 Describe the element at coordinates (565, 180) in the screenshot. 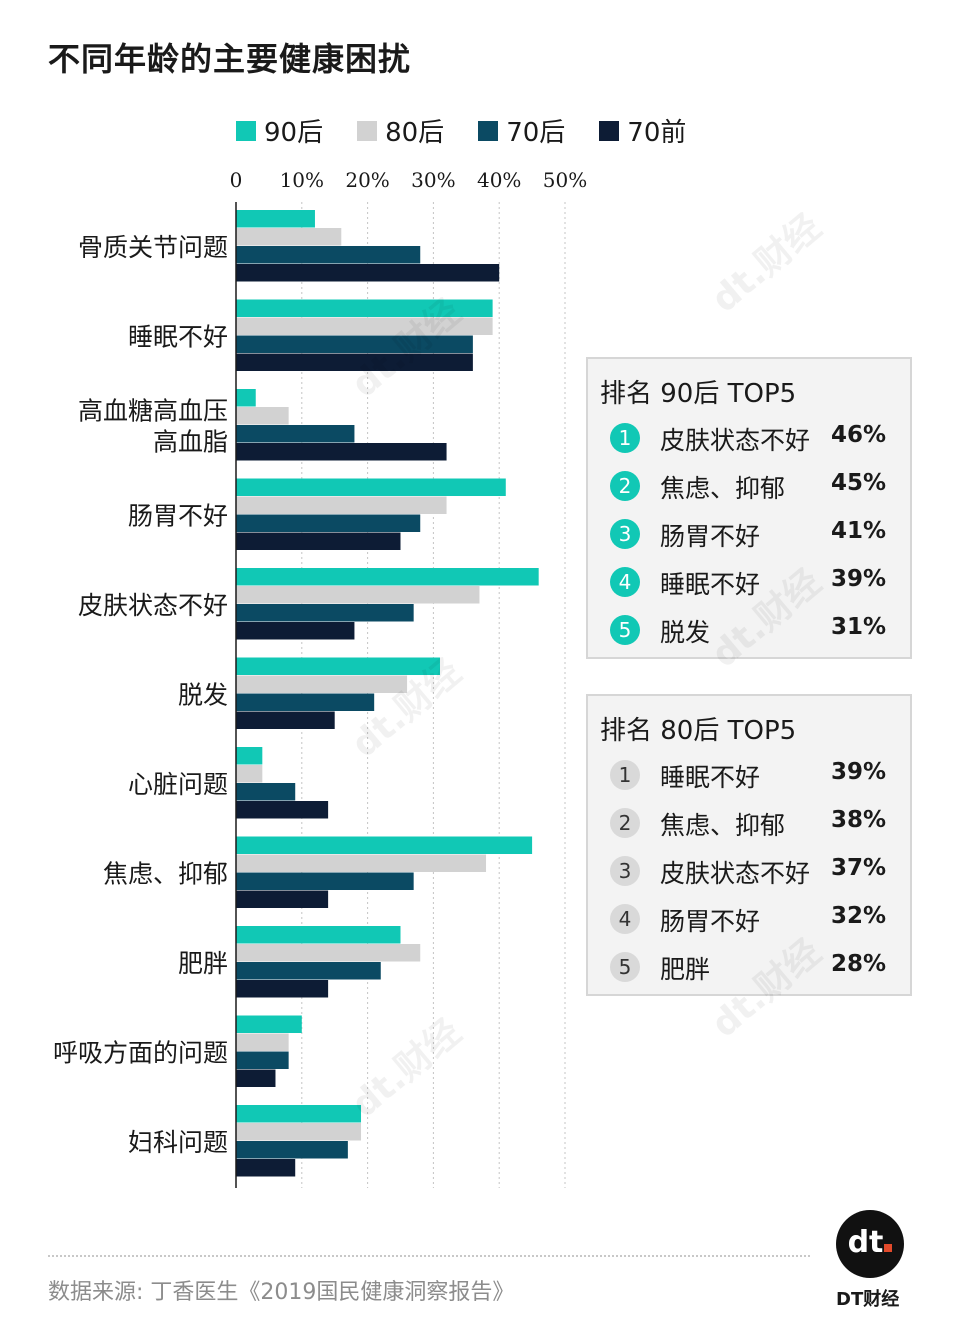

I see `x-tick-label: 50%` at that location.